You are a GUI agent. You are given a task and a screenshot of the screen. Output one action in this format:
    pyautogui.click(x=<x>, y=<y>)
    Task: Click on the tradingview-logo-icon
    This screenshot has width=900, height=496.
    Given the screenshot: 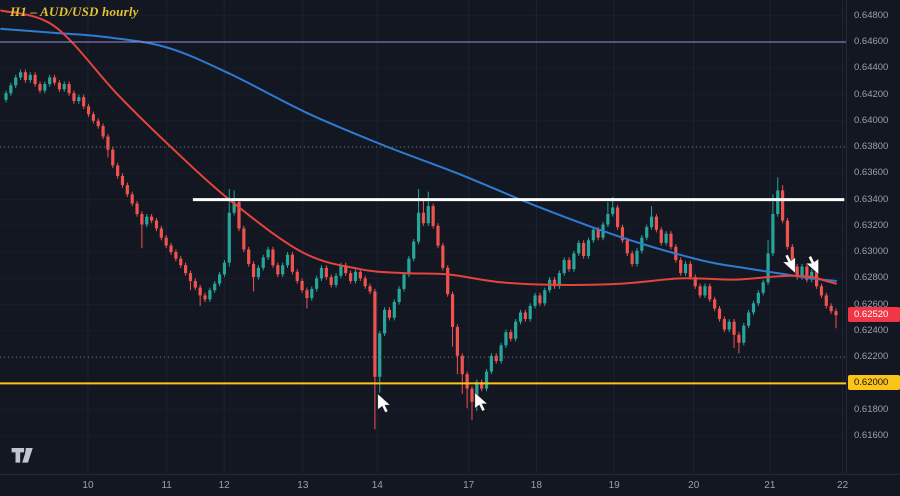 What is the action you would take?
    pyautogui.click(x=23, y=455)
    